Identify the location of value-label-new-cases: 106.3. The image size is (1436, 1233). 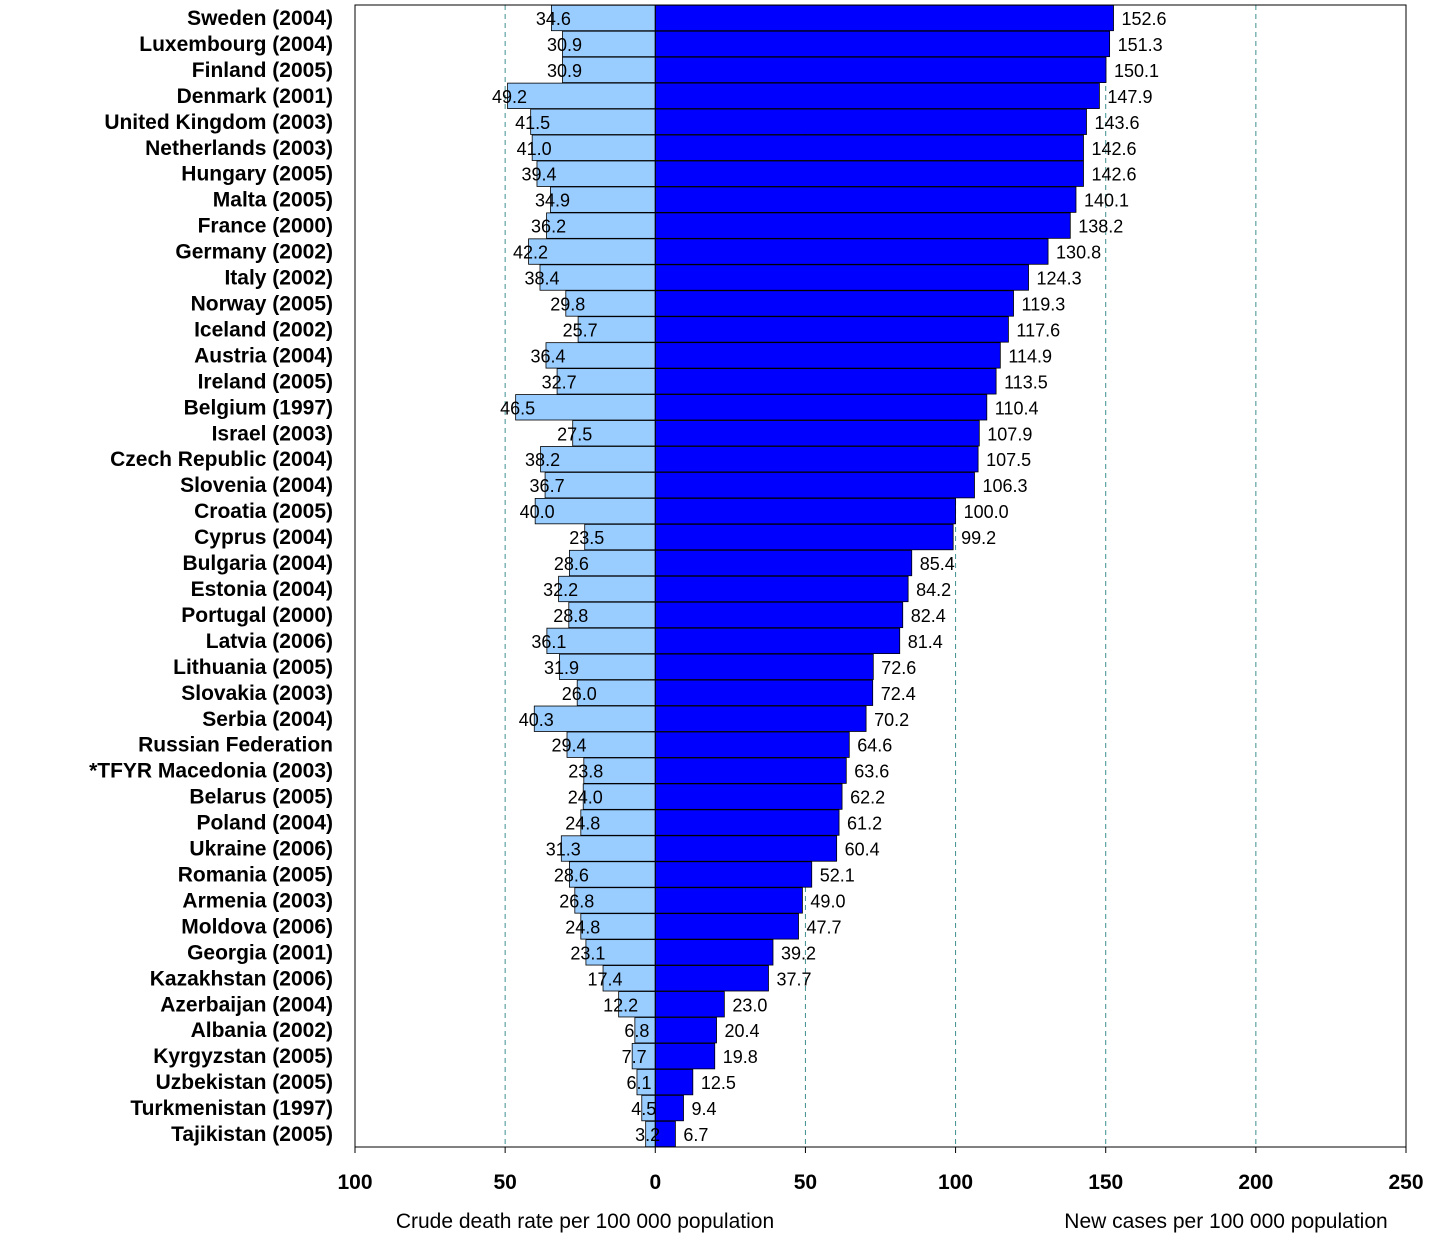
(1004, 486).